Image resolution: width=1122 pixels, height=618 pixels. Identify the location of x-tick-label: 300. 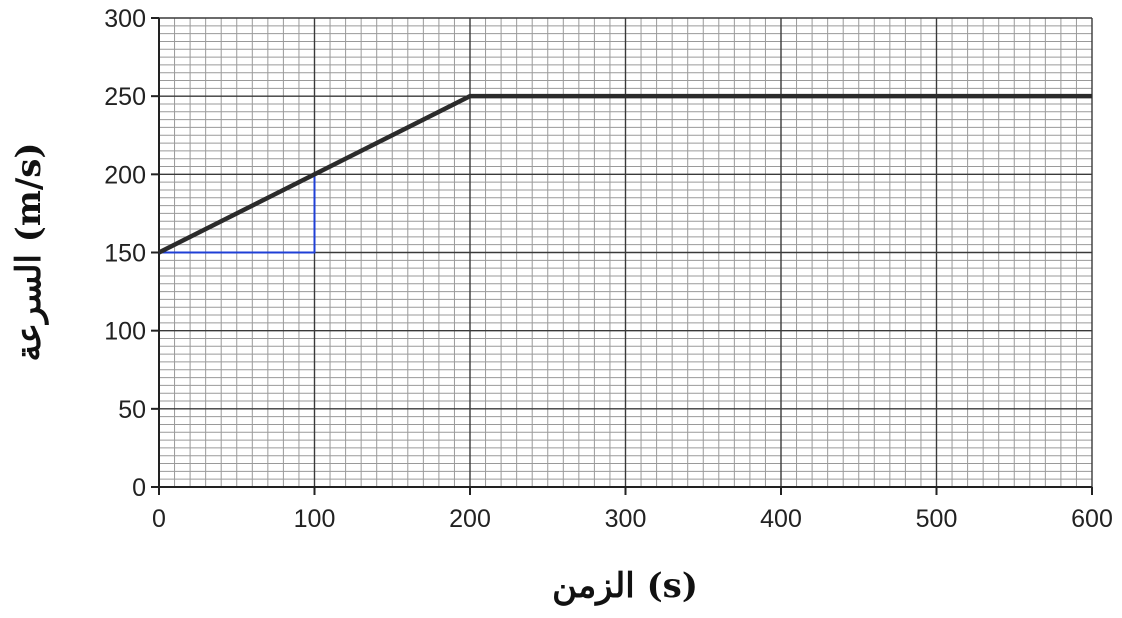
(626, 519).